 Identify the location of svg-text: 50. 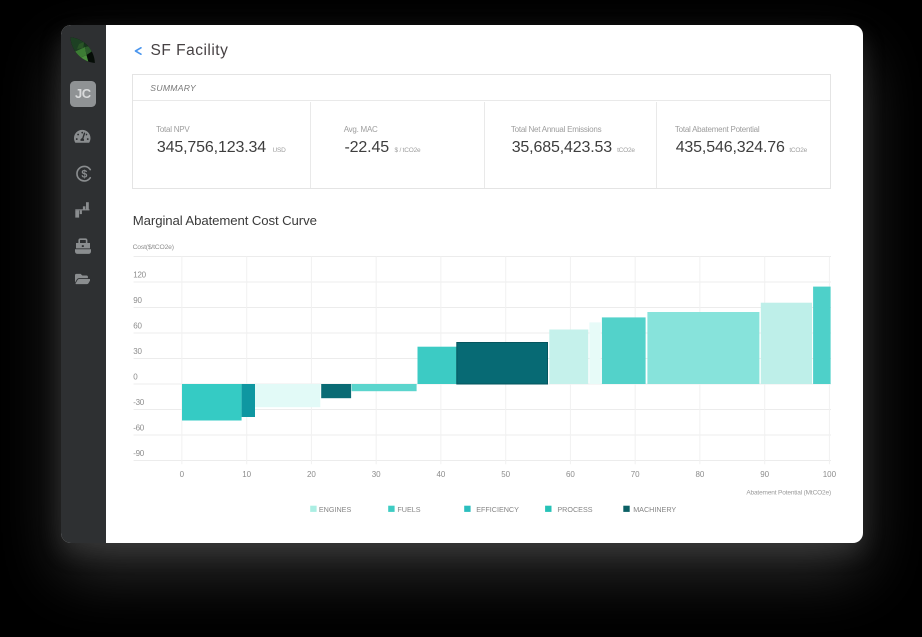
(505, 473).